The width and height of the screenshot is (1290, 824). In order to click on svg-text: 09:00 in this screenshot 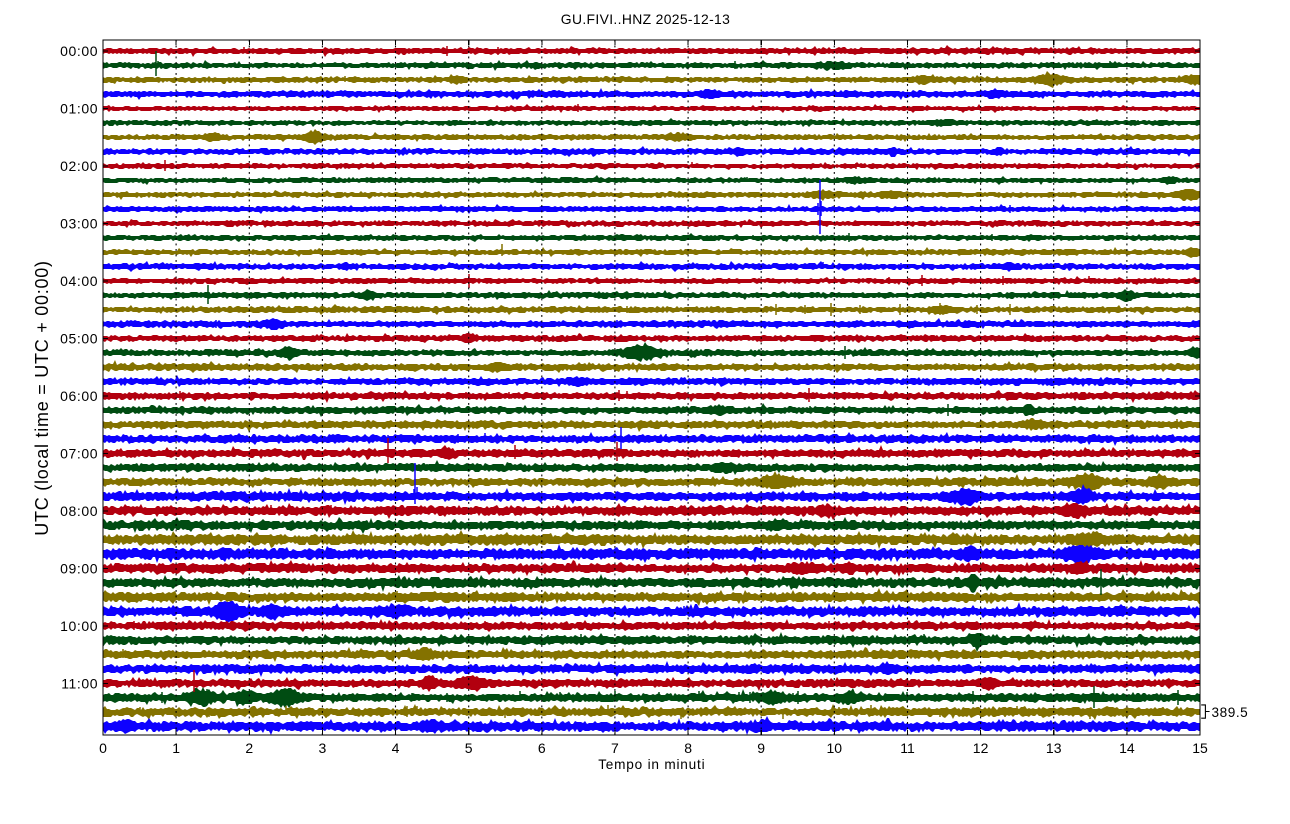, I will do `click(79, 568)`.